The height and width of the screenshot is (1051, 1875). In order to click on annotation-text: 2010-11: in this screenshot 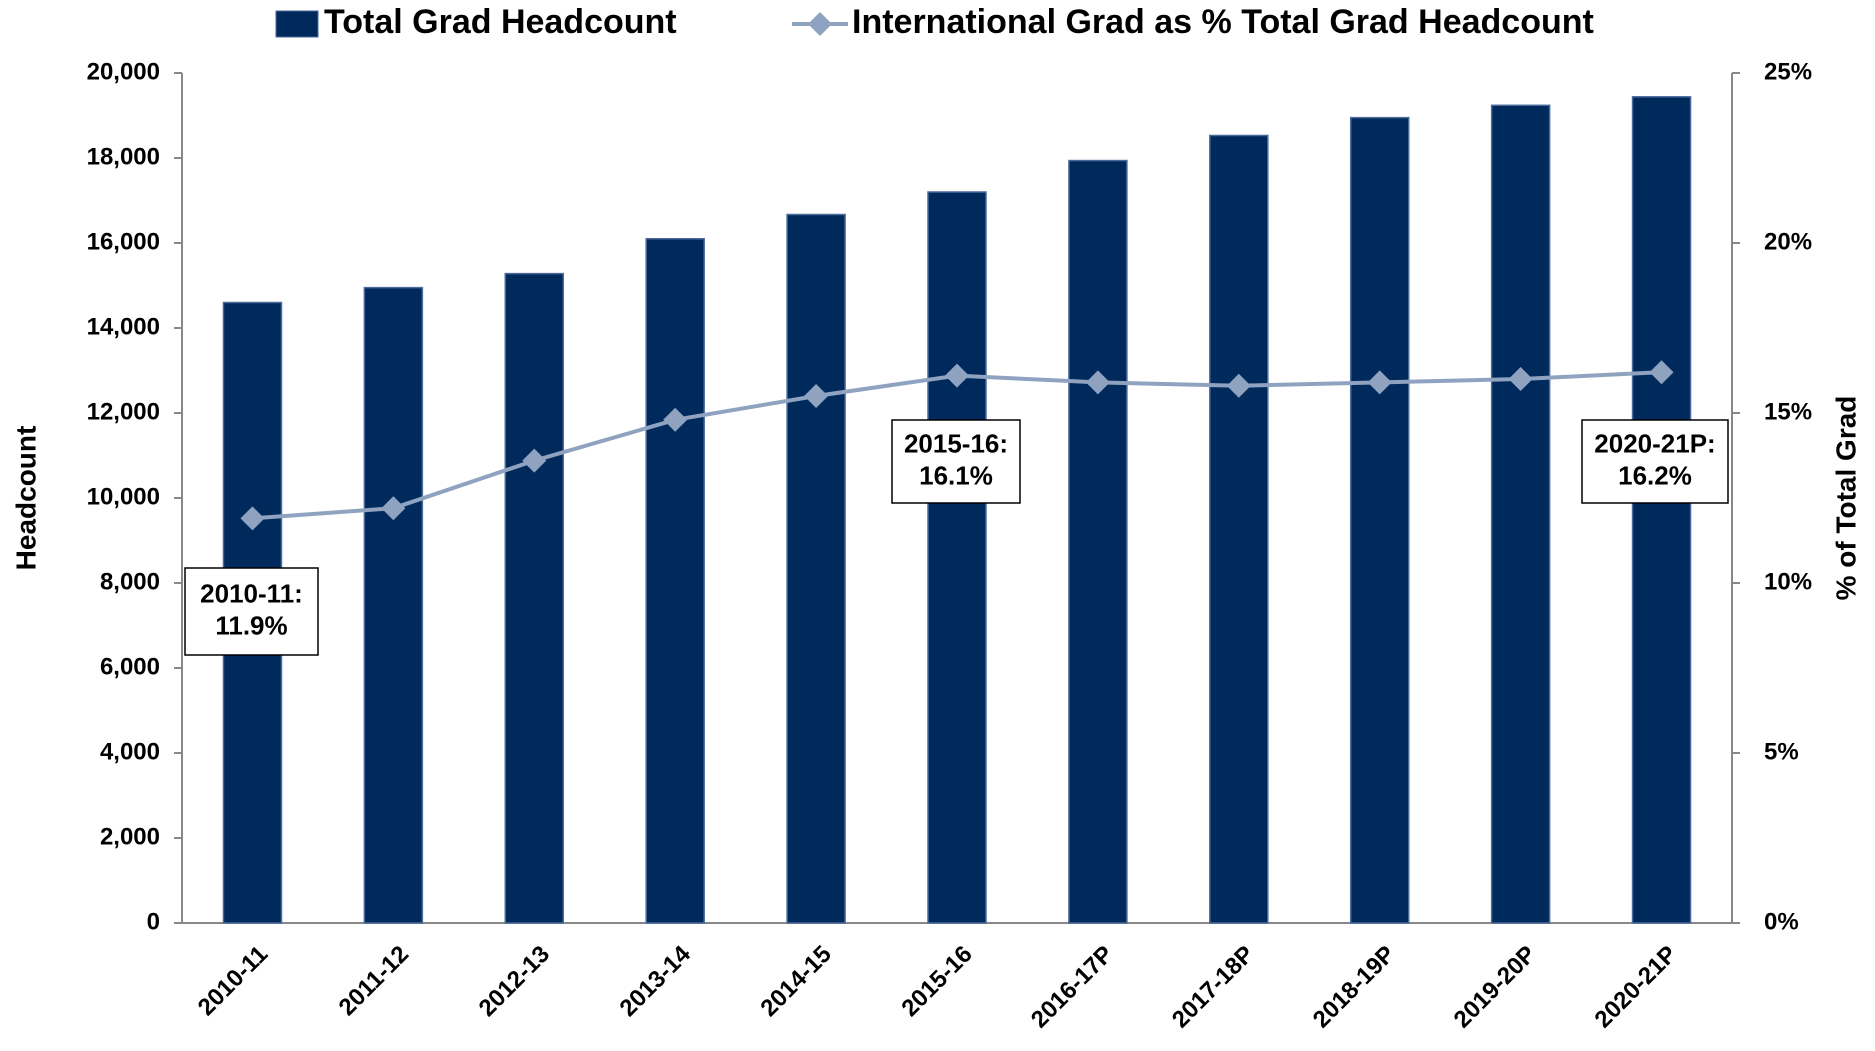, I will do `click(251, 593)`.